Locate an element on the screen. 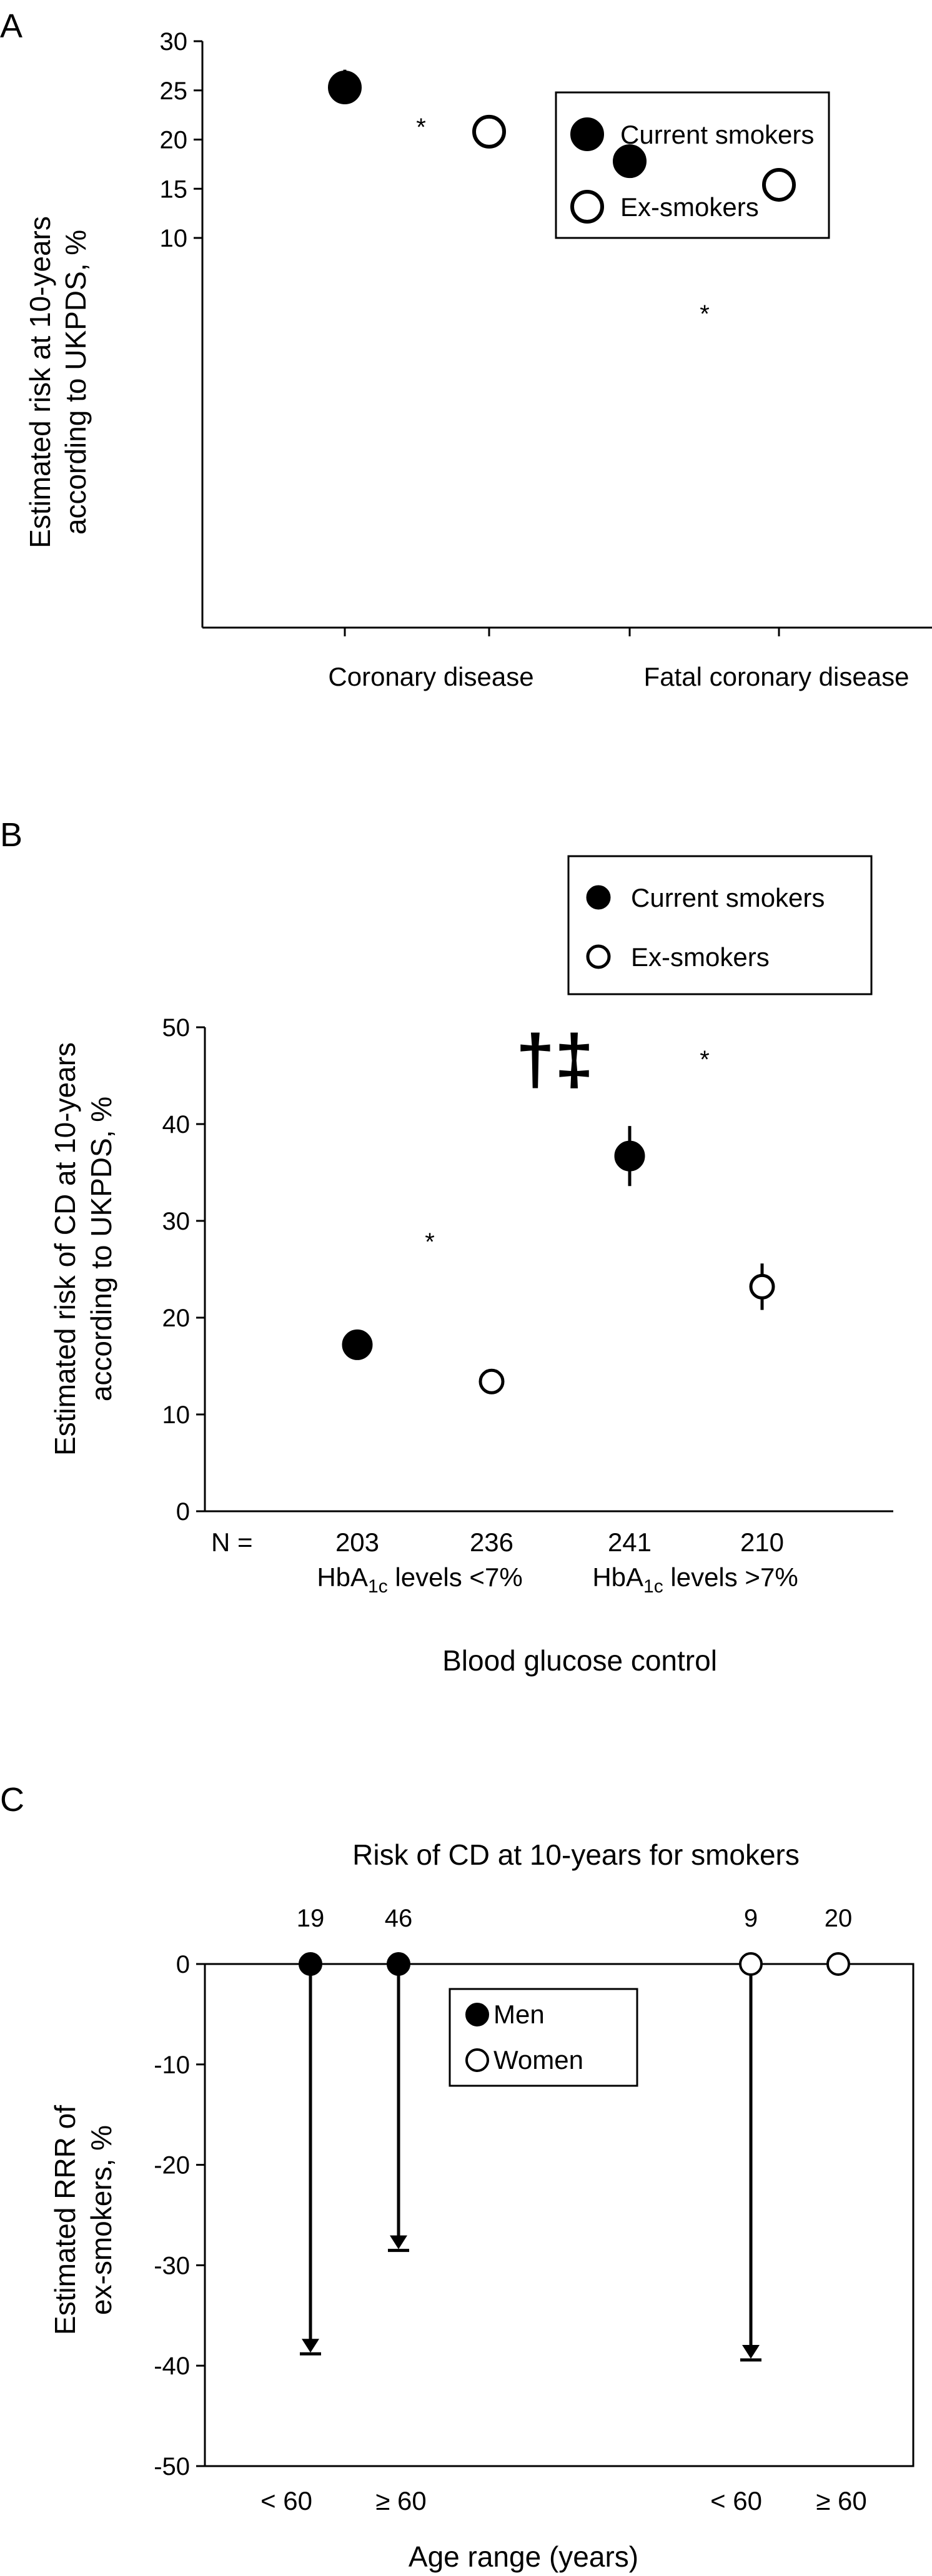 The height and width of the screenshot is (2576, 932). panel-b-n-value: 210 is located at coordinates (762, 1542).